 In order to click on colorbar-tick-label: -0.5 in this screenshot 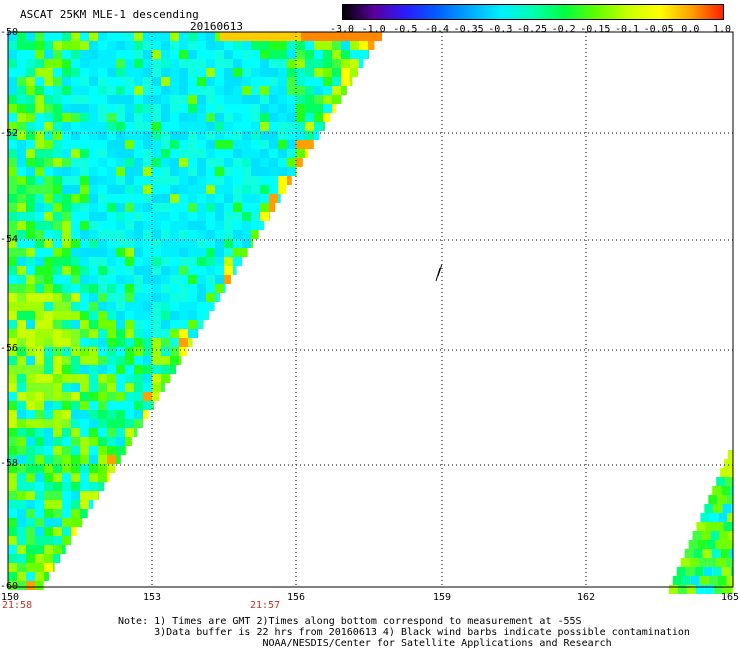, I will do `click(405, 29)`.